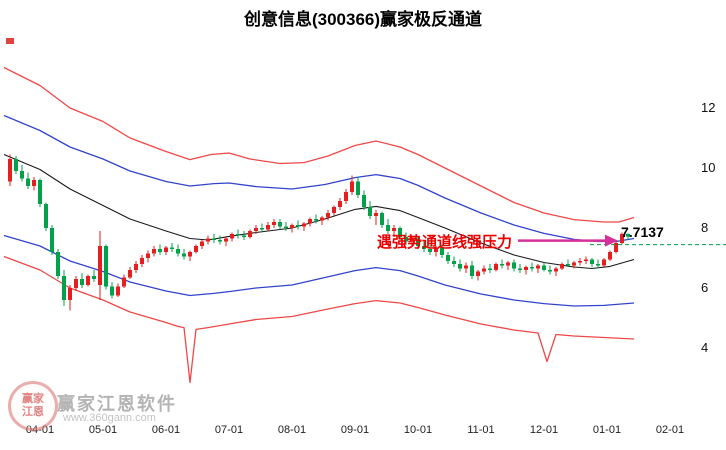  Describe the element at coordinates (445, 242) in the screenshot. I see `pressure-annotation-text: 遇强势通道线强压力` at that location.